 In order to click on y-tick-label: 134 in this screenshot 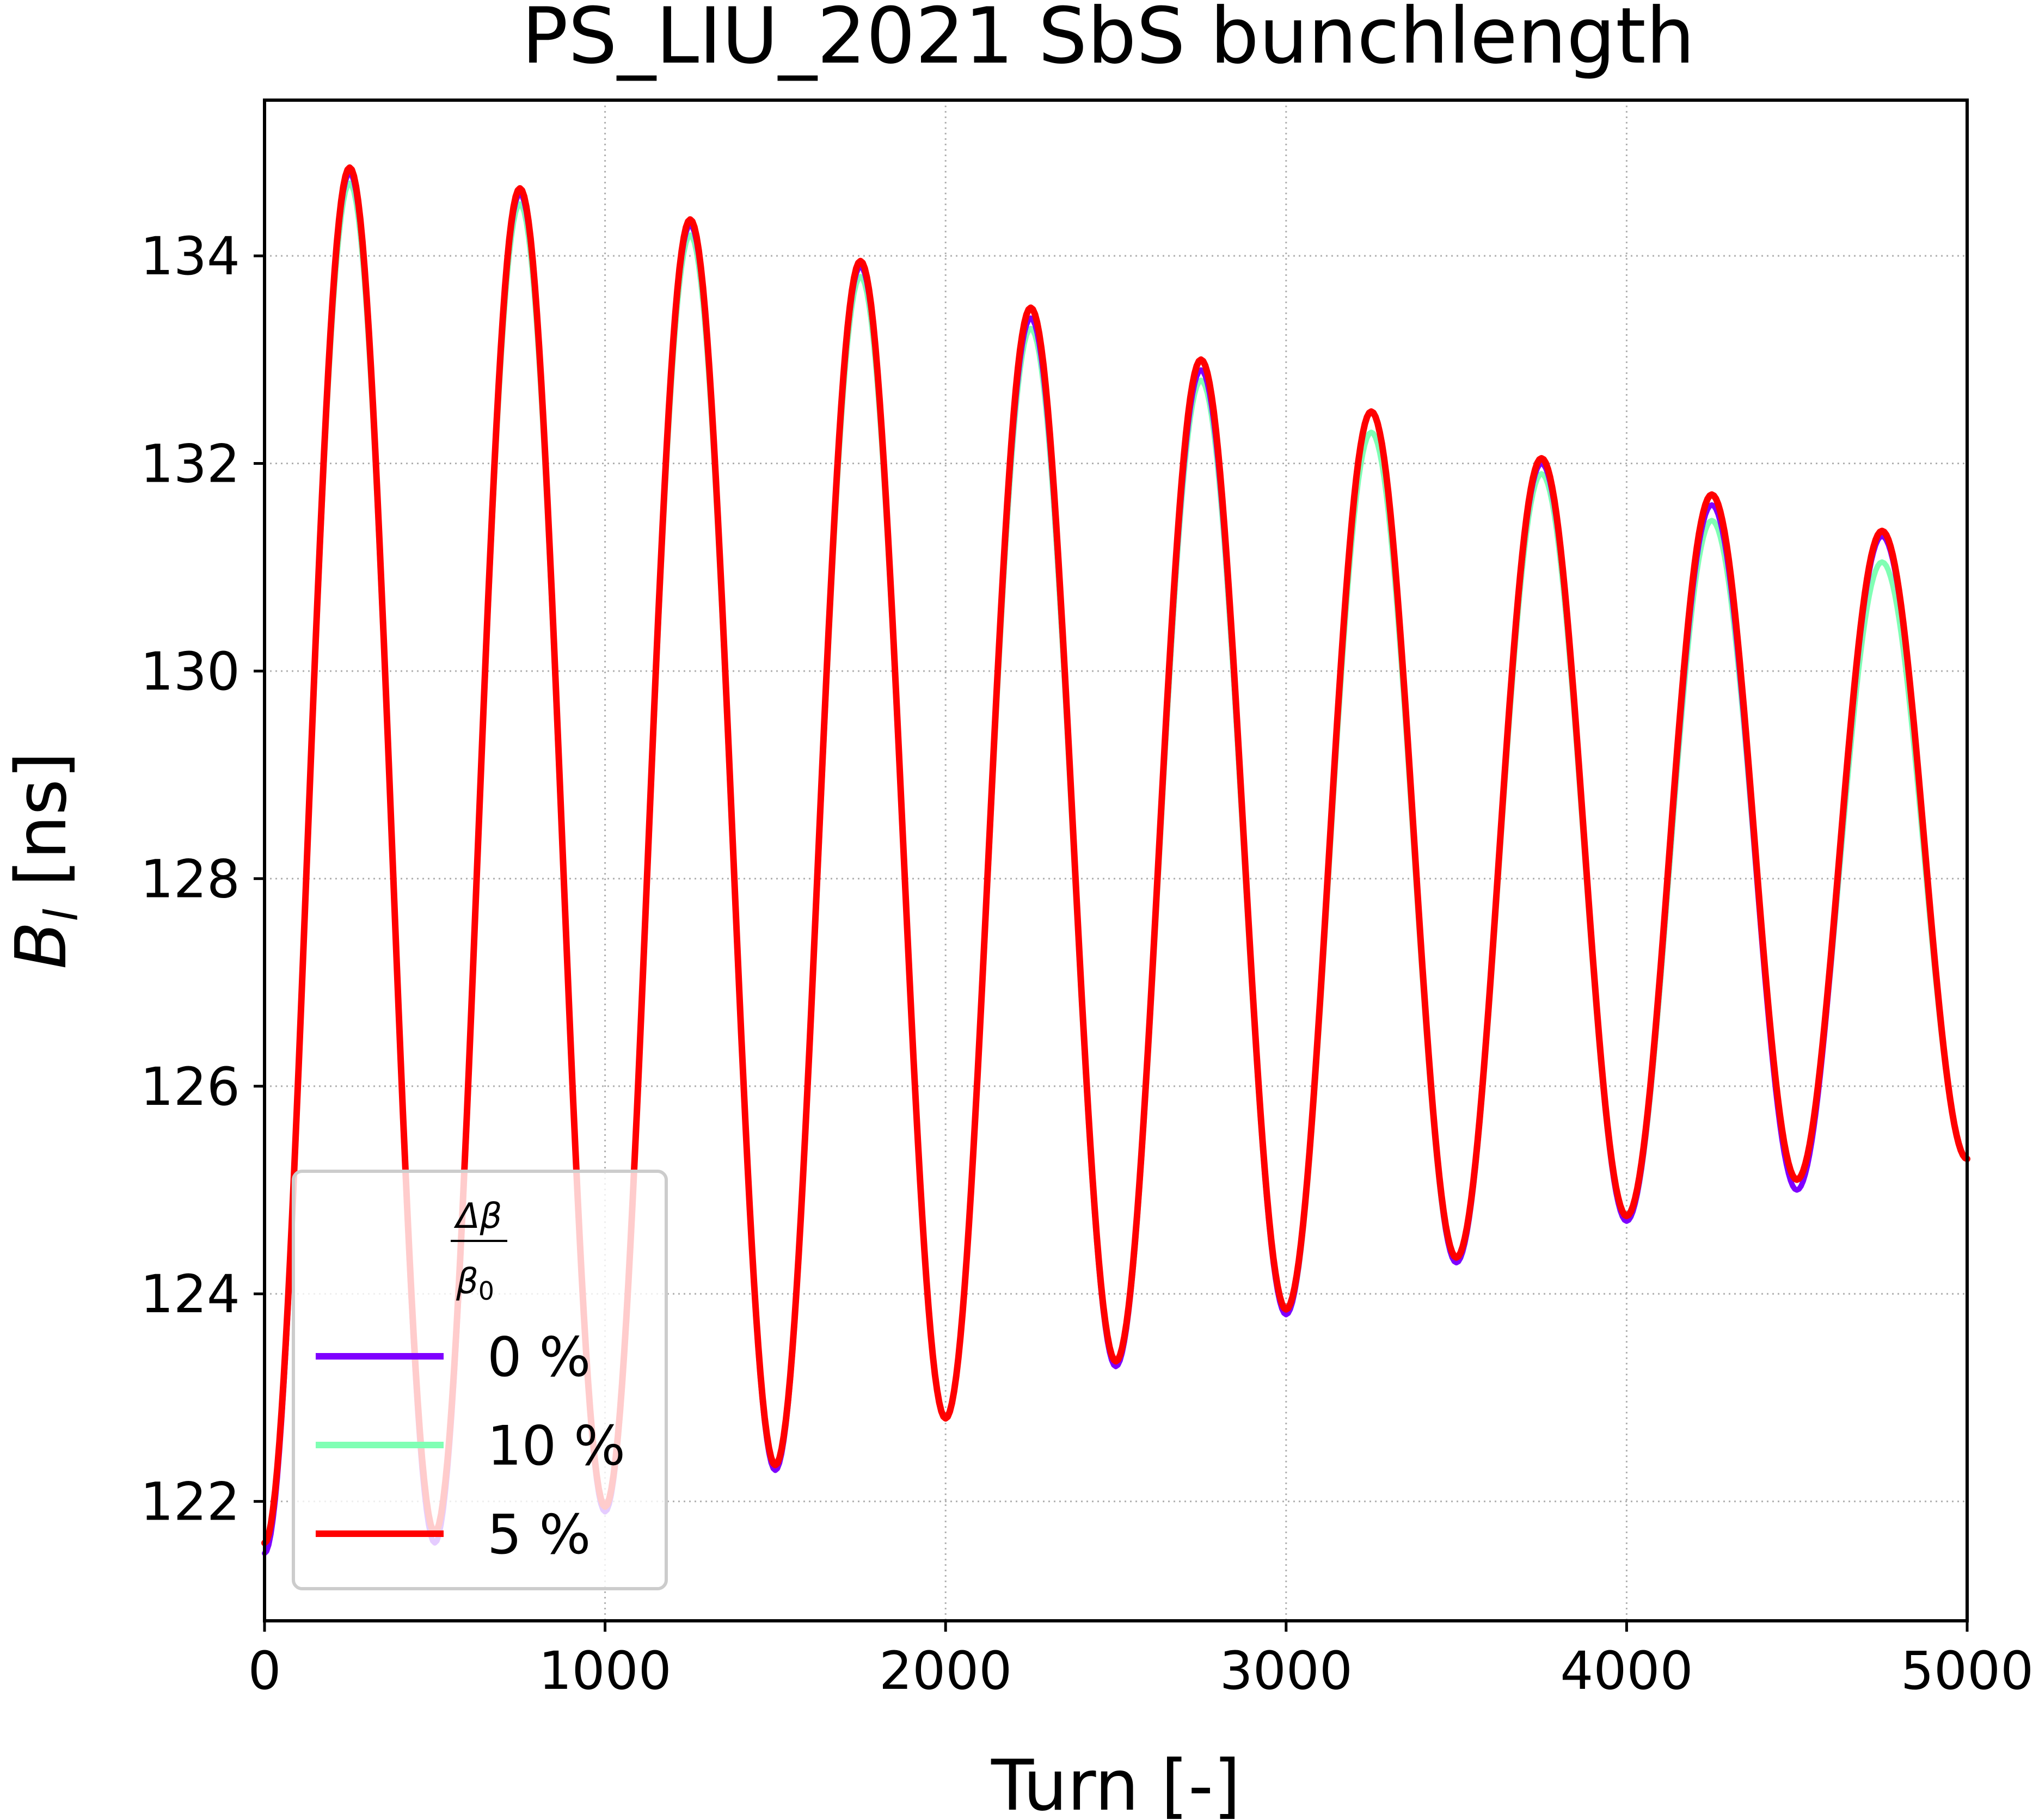, I will do `click(190, 256)`.